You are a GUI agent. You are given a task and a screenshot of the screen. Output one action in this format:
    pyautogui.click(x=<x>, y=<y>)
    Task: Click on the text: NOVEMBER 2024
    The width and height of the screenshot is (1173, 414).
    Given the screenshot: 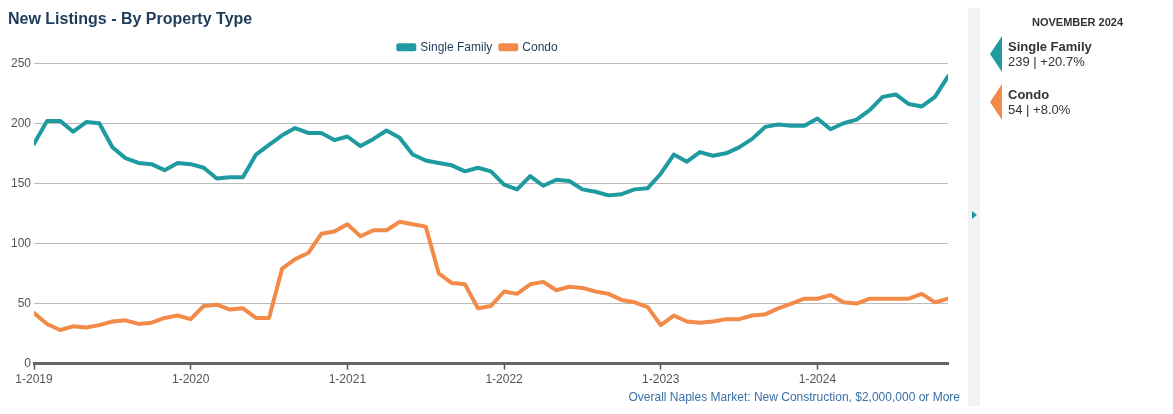 What is the action you would take?
    pyautogui.click(x=1077, y=22)
    